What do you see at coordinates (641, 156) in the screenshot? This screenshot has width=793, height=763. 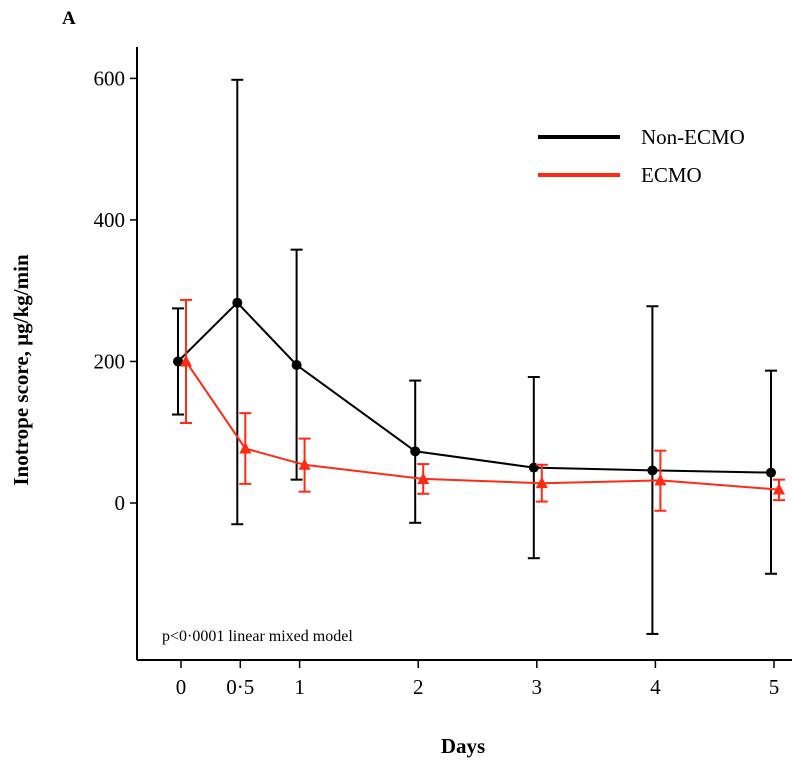 I see `legend: Non-ECMO ECMO` at bounding box center [641, 156].